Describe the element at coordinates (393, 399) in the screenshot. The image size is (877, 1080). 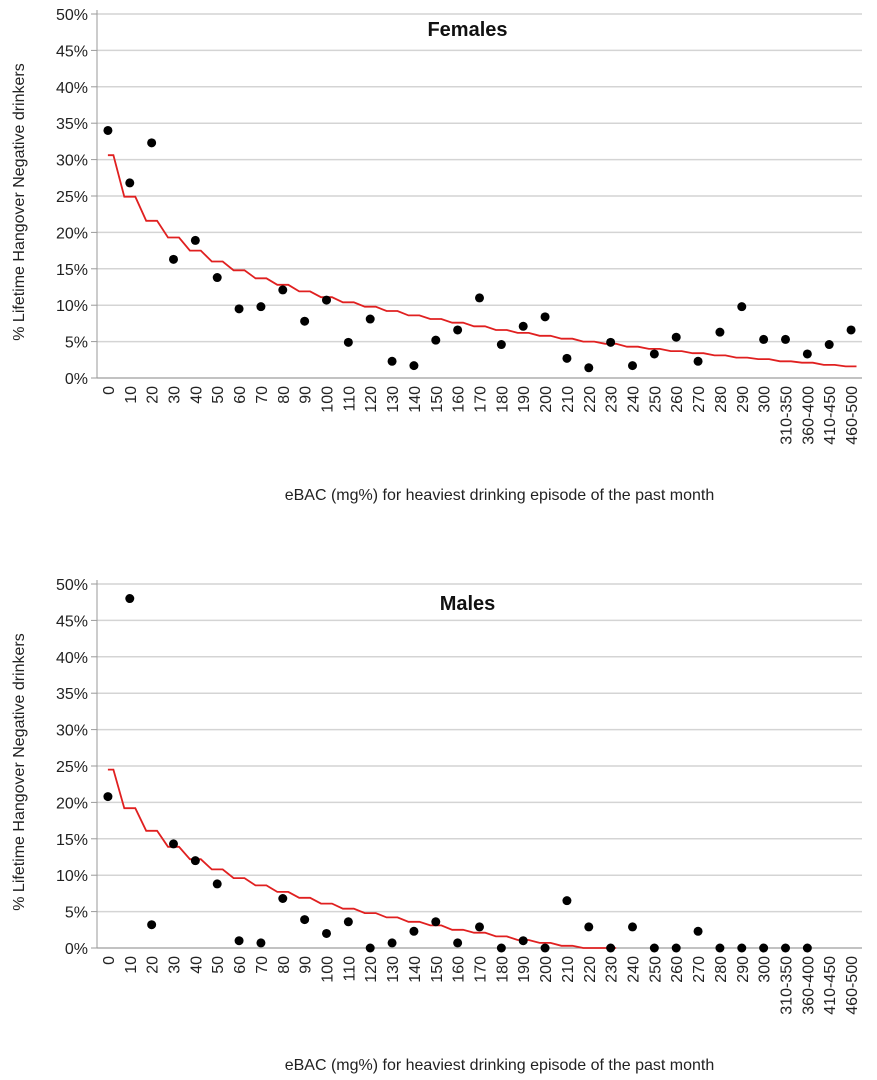
I see `females-x-tick-label: 130` at that location.